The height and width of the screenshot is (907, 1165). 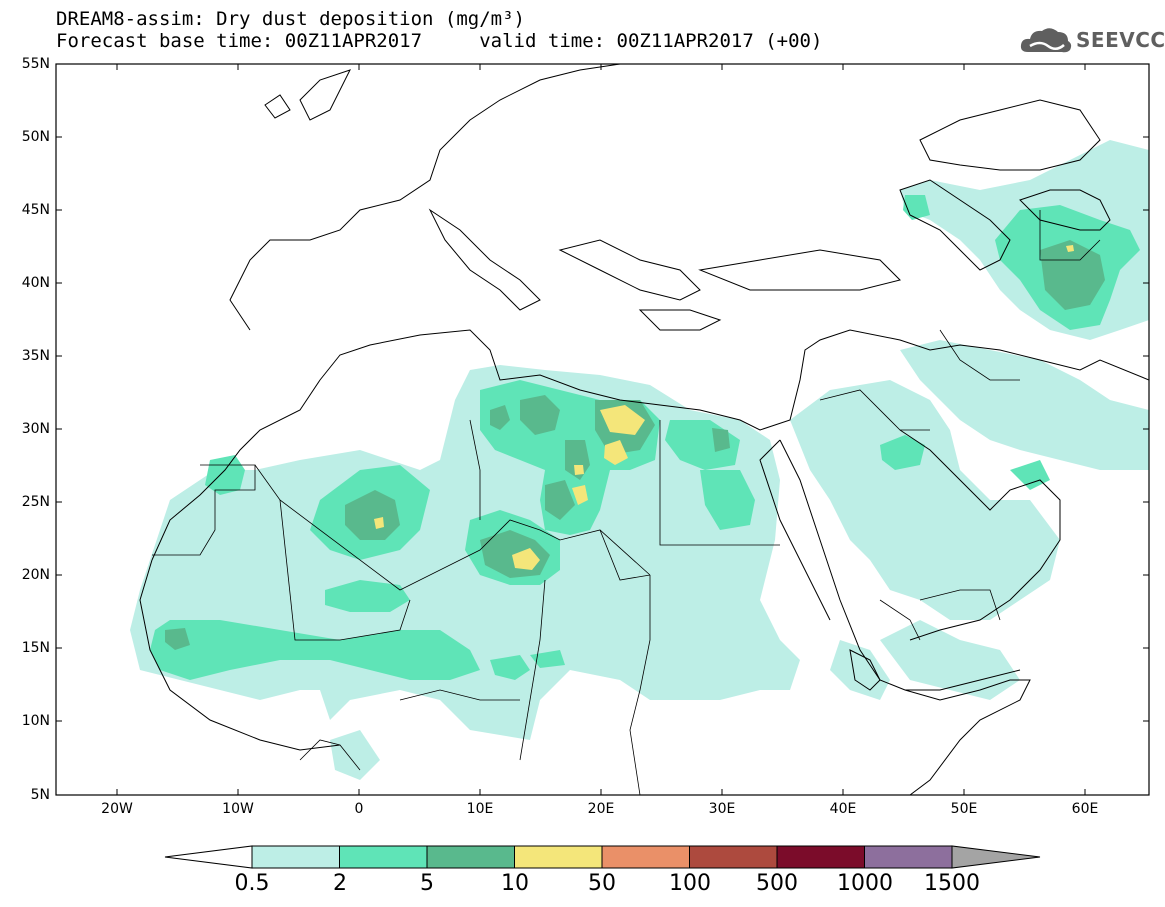 I want to click on lon-label-20w: 20W, so click(x=117, y=809).